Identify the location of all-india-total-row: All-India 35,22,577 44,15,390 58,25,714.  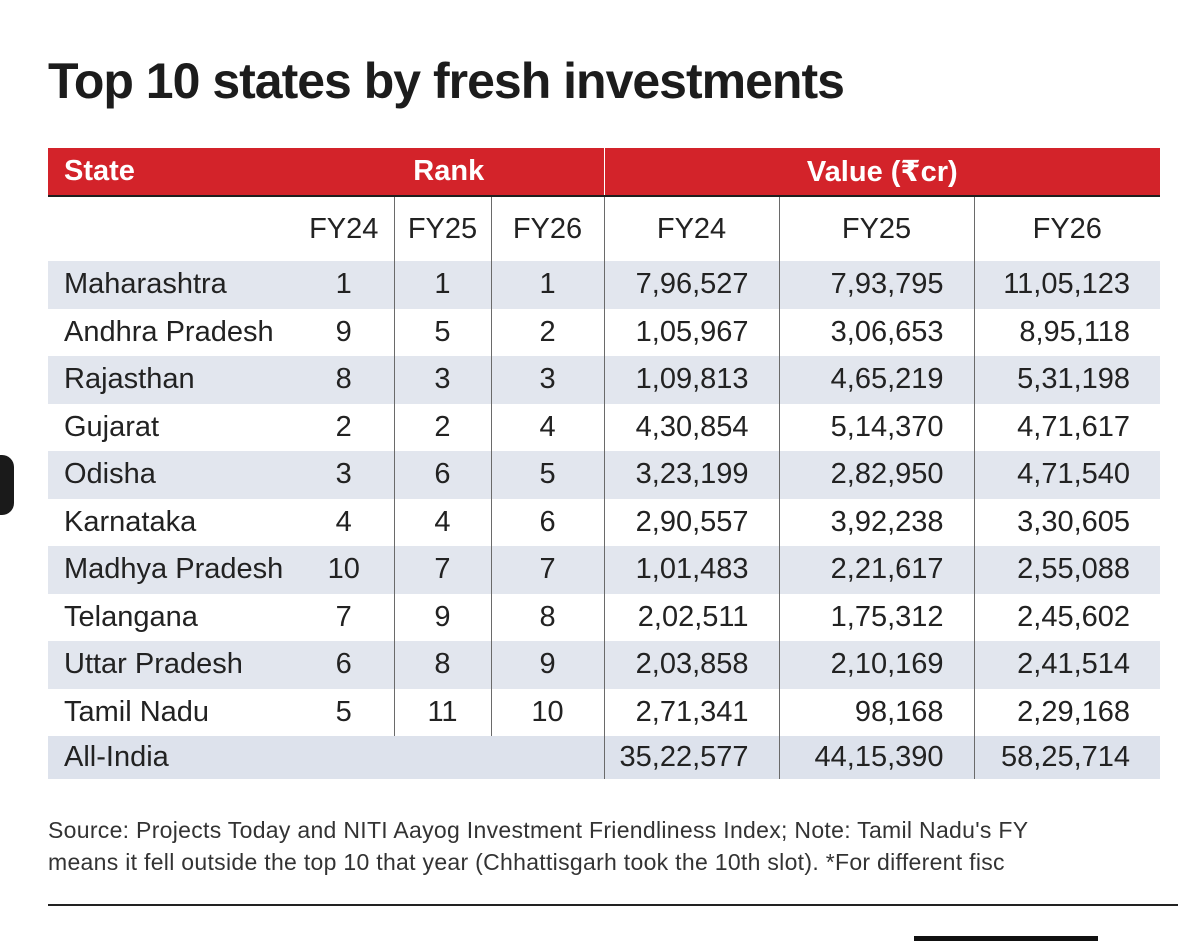
(604, 757).